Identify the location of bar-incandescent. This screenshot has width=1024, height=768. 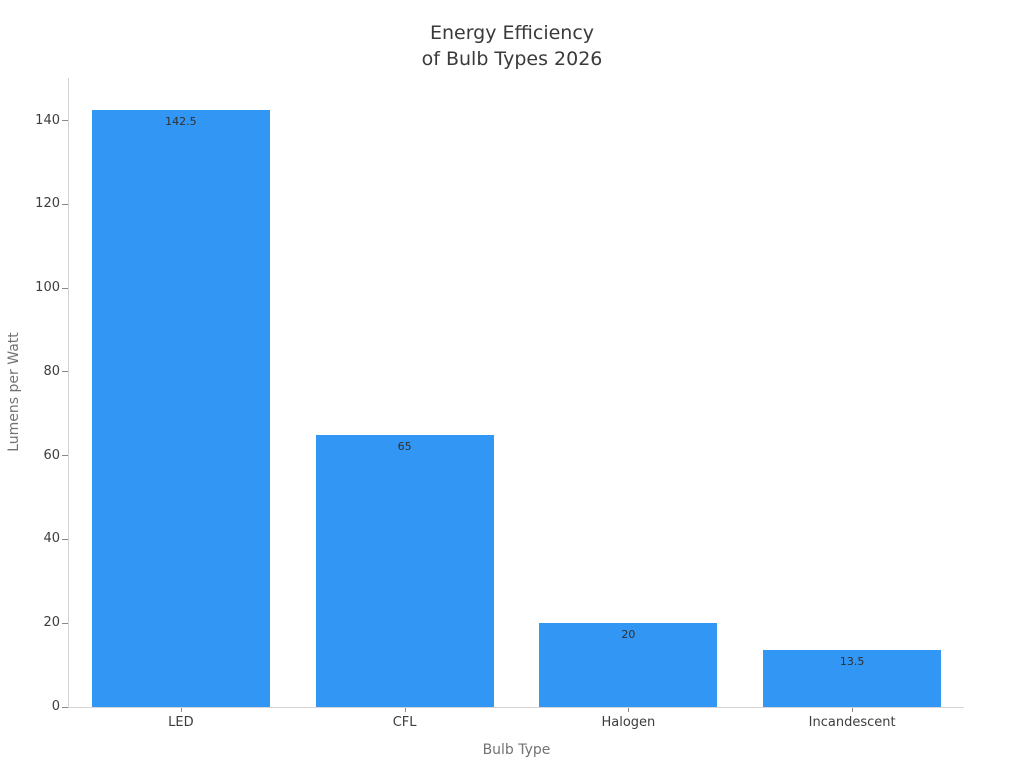
(852, 678).